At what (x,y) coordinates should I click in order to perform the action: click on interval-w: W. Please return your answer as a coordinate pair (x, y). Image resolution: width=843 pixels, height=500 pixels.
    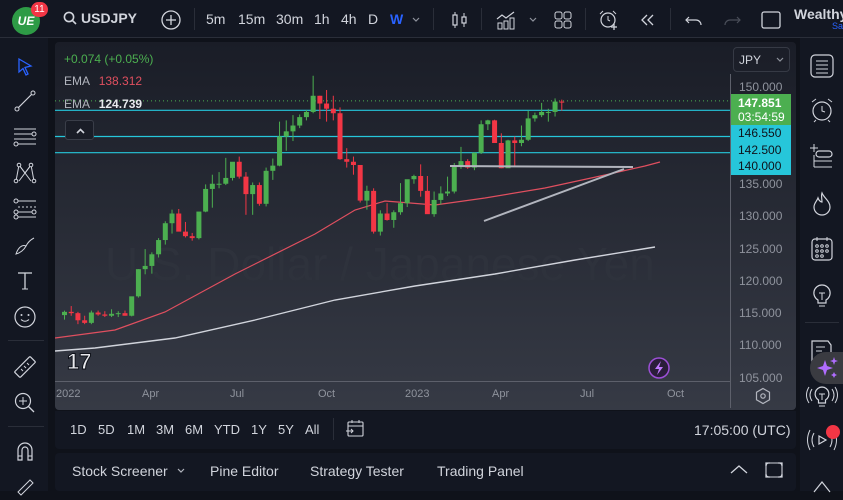
    Looking at the image, I should click on (397, 19).